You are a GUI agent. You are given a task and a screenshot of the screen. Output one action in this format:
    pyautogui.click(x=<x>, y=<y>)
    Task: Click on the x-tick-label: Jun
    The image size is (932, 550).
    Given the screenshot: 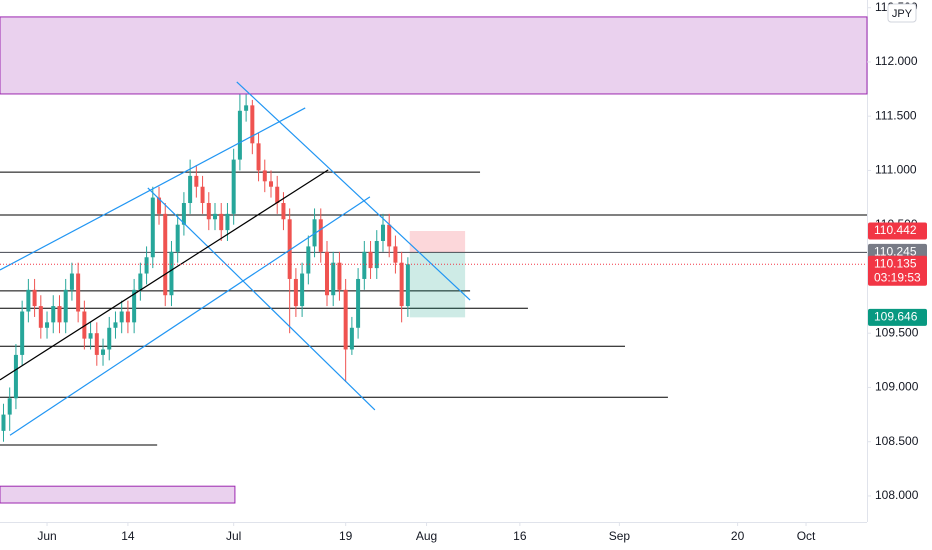 What is the action you would take?
    pyautogui.click(x=46, y=536)
    